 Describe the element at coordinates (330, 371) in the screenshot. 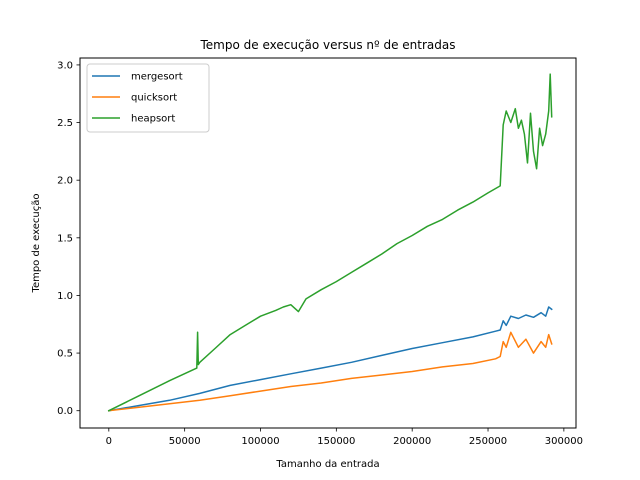

I see `series-line-quicksort` at that location.